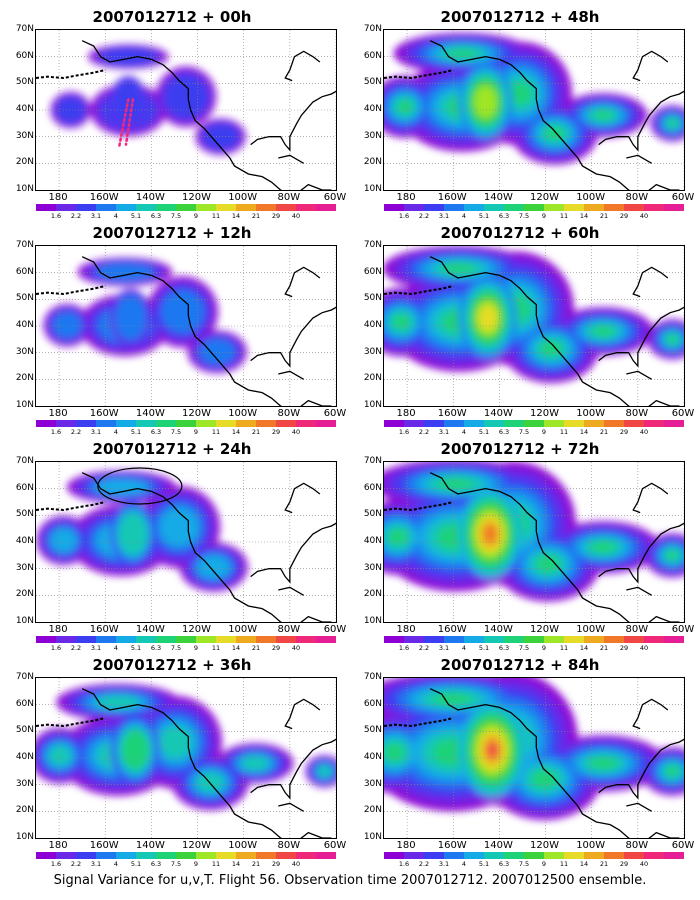 Image resolution: width=700 pixels, height=900 pixels. I want to click on panel-title: 2007012712 + 48h, so click(520, 17).